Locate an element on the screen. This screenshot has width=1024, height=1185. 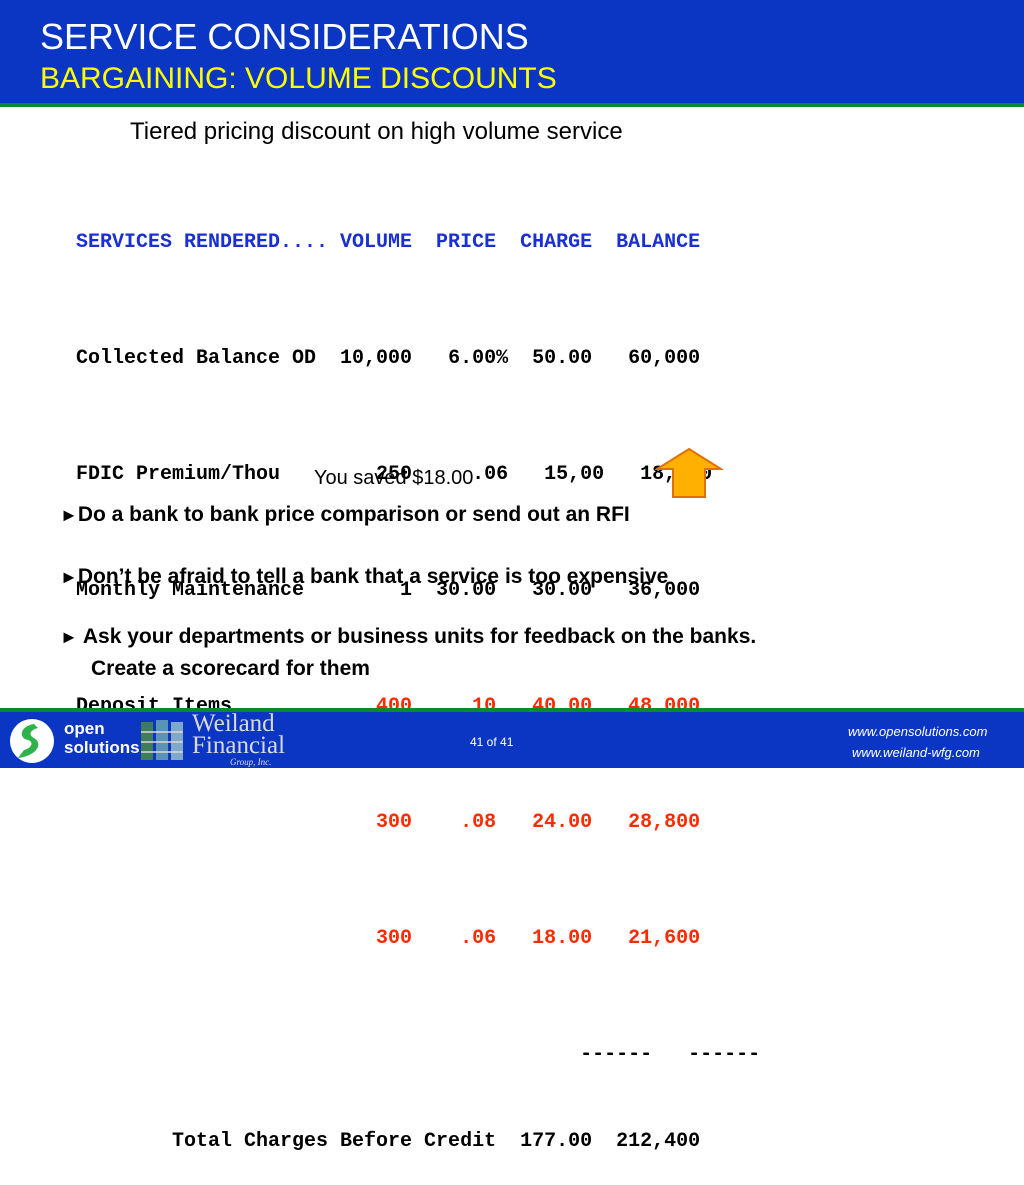
page-number: 41 of 41 is located at coordinates (492, 742).